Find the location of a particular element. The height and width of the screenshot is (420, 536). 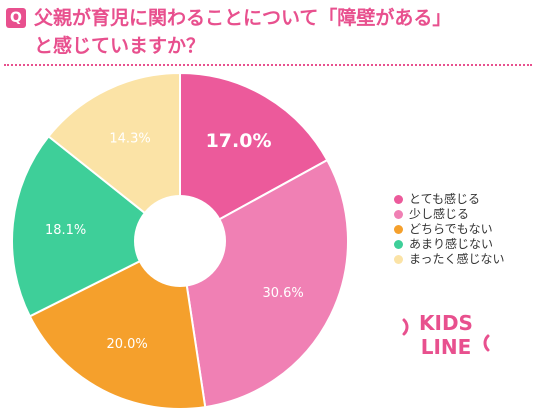

legend-item-5: まったく感じない is located at coordinates (449, 259).